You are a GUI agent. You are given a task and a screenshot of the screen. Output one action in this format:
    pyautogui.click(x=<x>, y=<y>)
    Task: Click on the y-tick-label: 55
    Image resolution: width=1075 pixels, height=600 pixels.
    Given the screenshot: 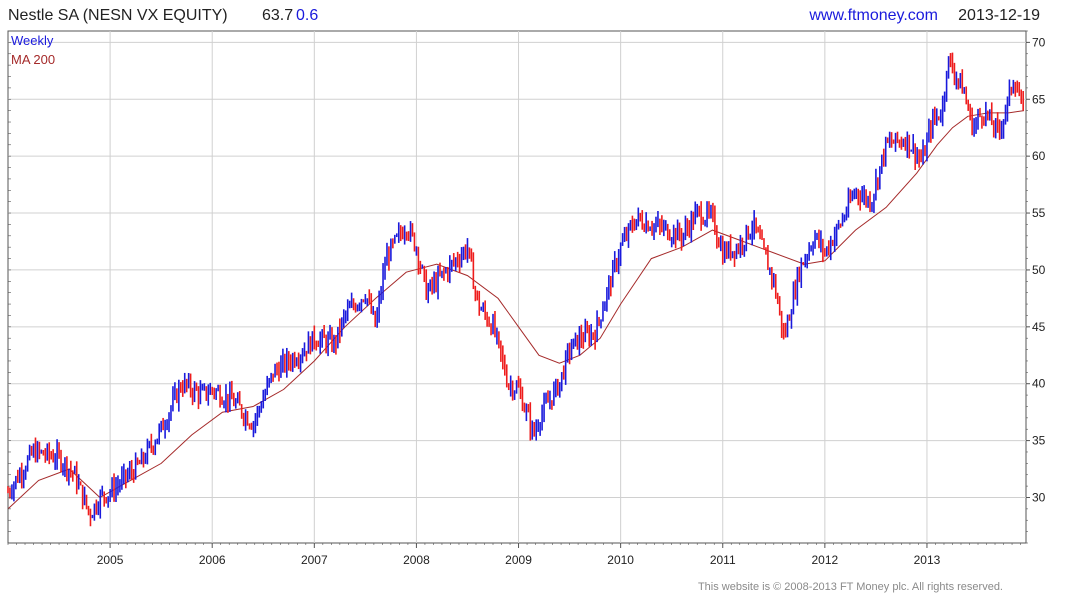 What is the action you would take?
    pyautogui.click(x=1039, y=213)
    